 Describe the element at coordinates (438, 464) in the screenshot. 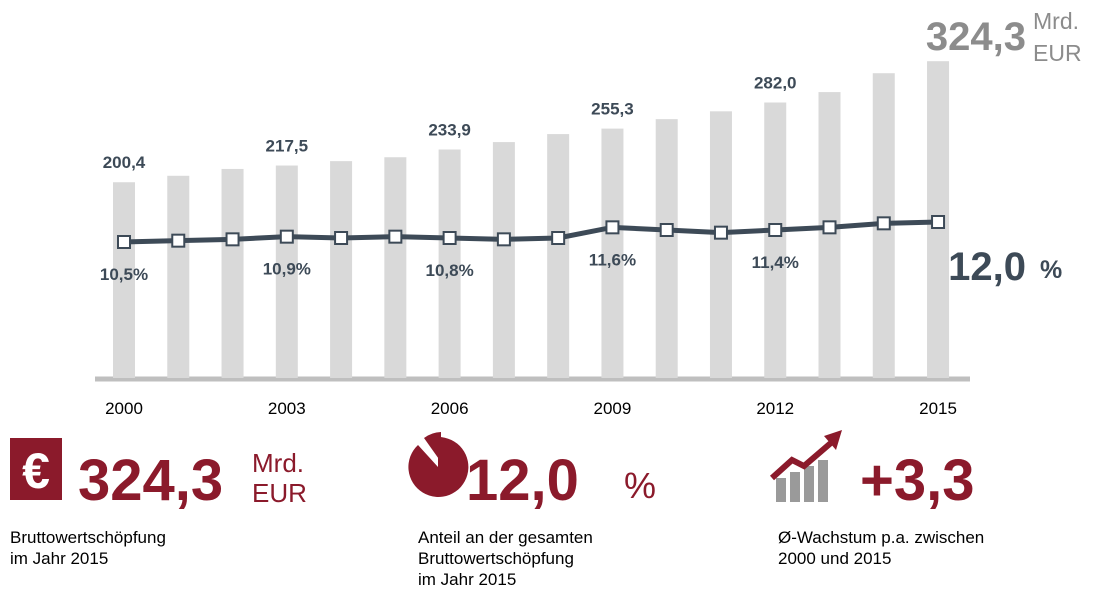

I see `pie-icon` at that location.